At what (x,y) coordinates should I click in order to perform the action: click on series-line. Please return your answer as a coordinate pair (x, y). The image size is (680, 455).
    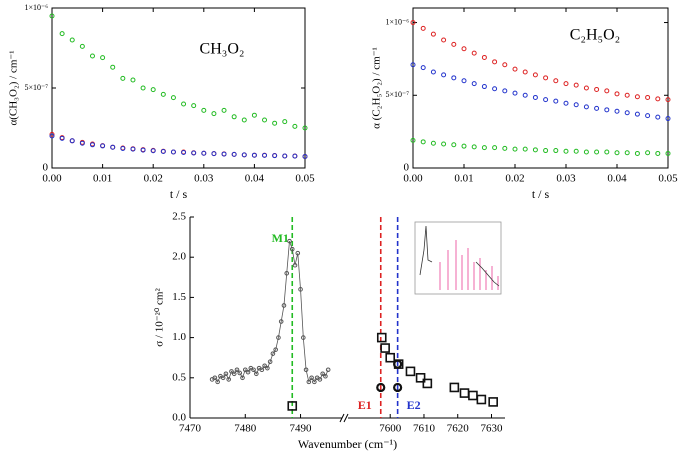
    Looking at the image, I should click on (270, 311).